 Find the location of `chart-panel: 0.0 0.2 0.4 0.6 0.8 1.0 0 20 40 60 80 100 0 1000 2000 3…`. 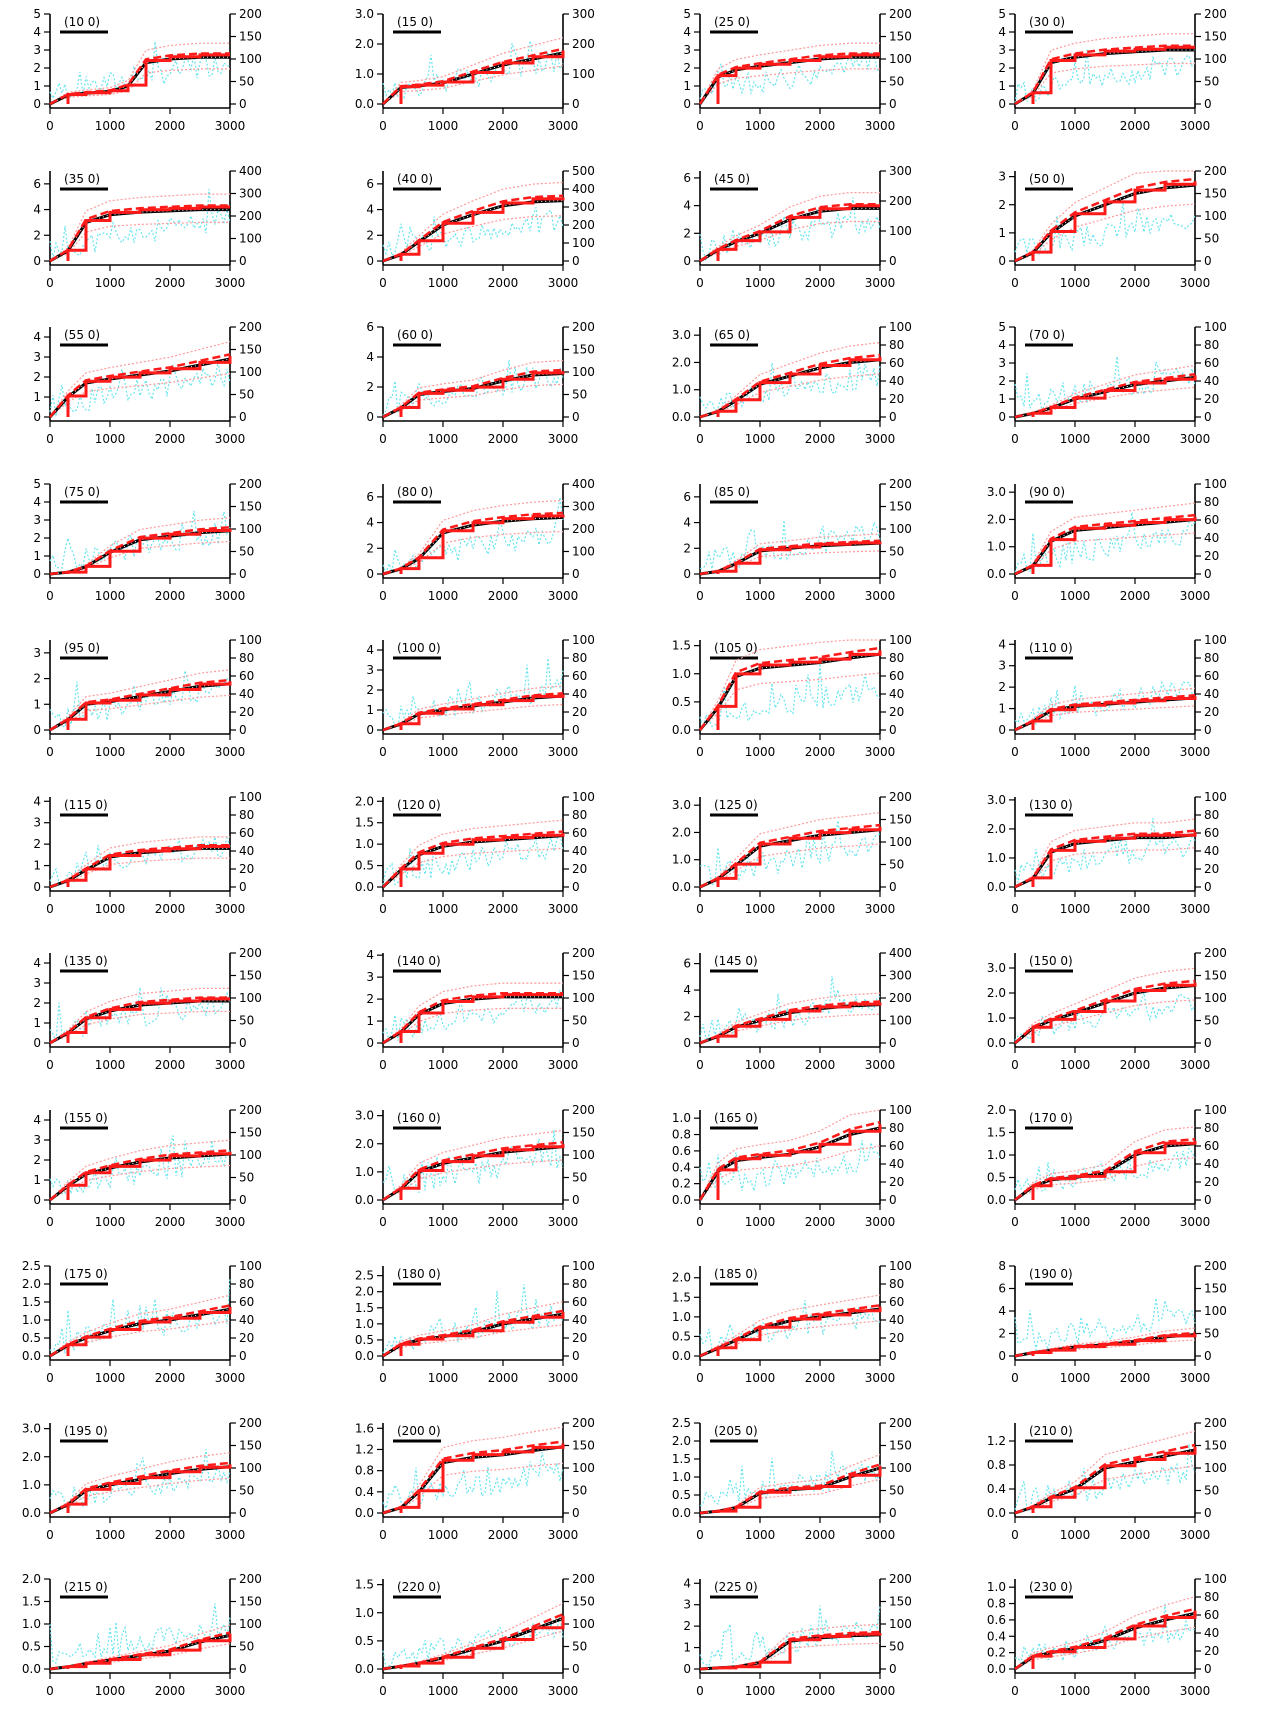

chart-panel: 0.0 0.2 0.4 0.6 0.8 1.0 0 20 40 60 80 100 0 1000 2000 3… is located at coordinates (802, 1179).